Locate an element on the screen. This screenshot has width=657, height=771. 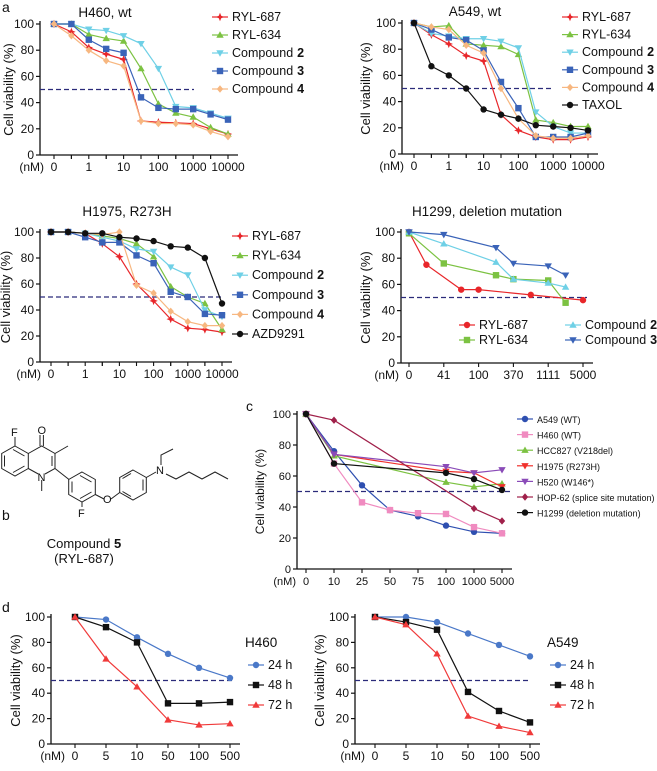
y-tick-label: 80 is located at coordinates (390, 49).